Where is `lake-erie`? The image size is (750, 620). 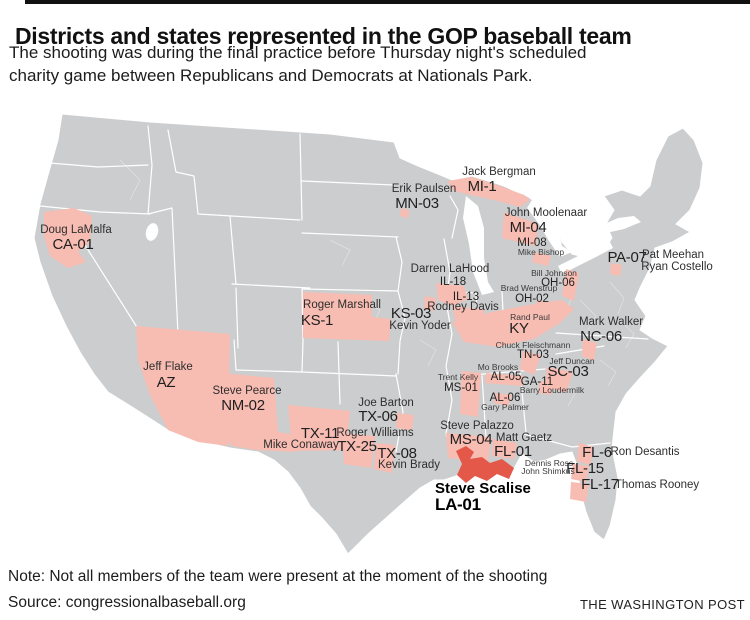 lake-erie is located at coordinates (585, 258).